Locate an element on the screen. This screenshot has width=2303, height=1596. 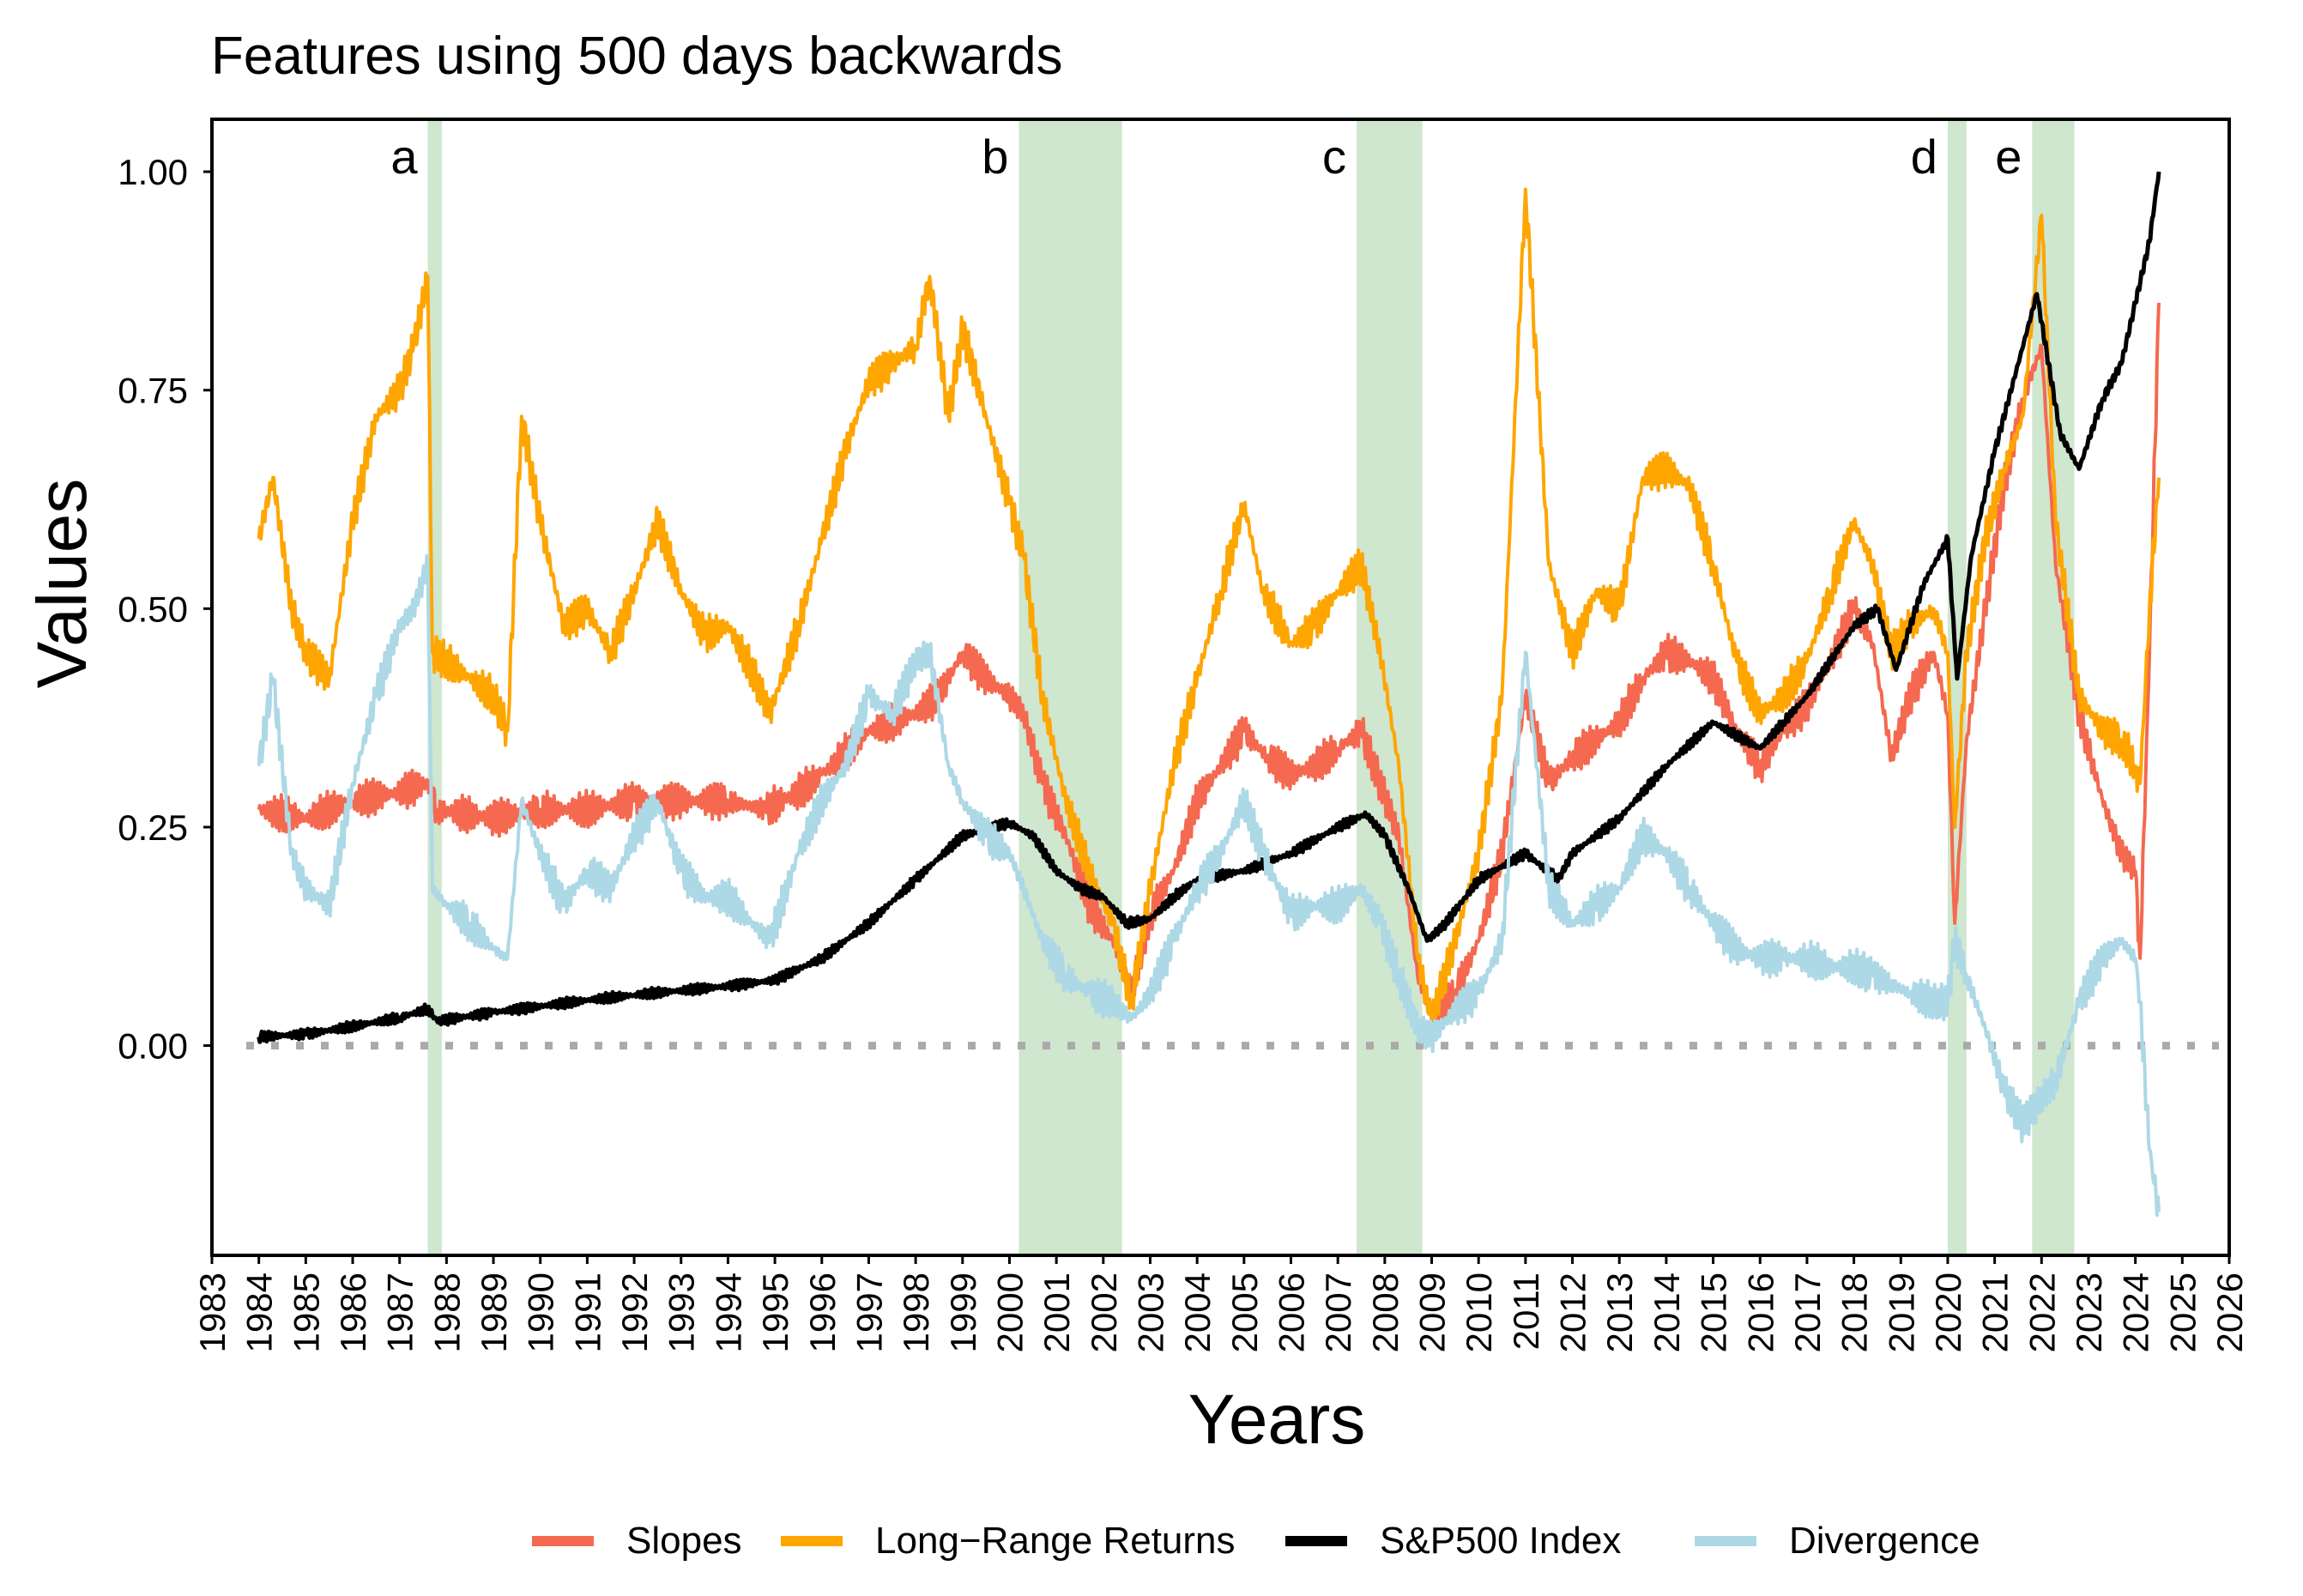
x-tick-label: 1986 is located at coordinates (353, 1312).